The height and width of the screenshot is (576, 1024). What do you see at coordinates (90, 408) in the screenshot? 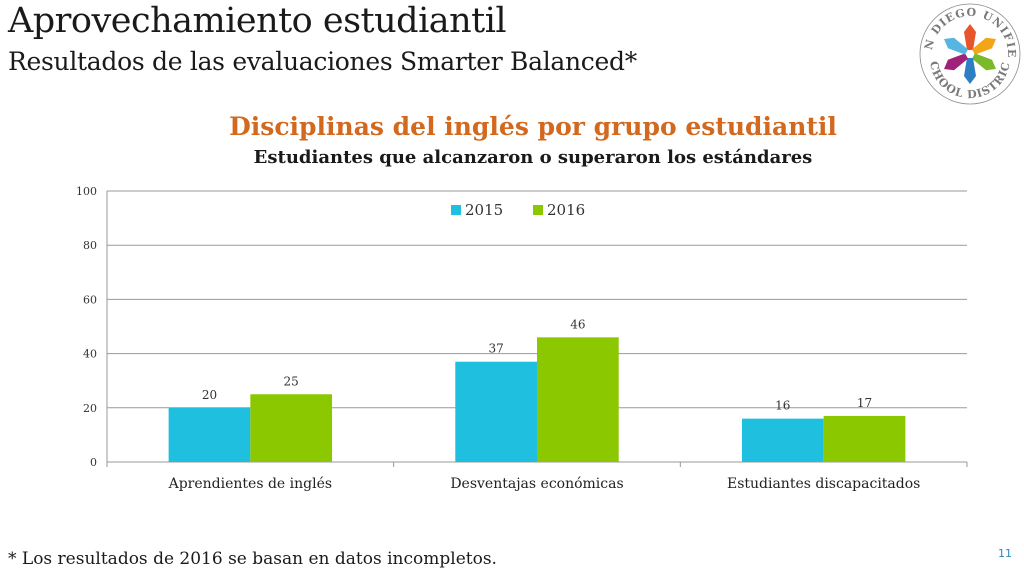
I see `y-tick-label: 20` at bounding box center [90, 408].